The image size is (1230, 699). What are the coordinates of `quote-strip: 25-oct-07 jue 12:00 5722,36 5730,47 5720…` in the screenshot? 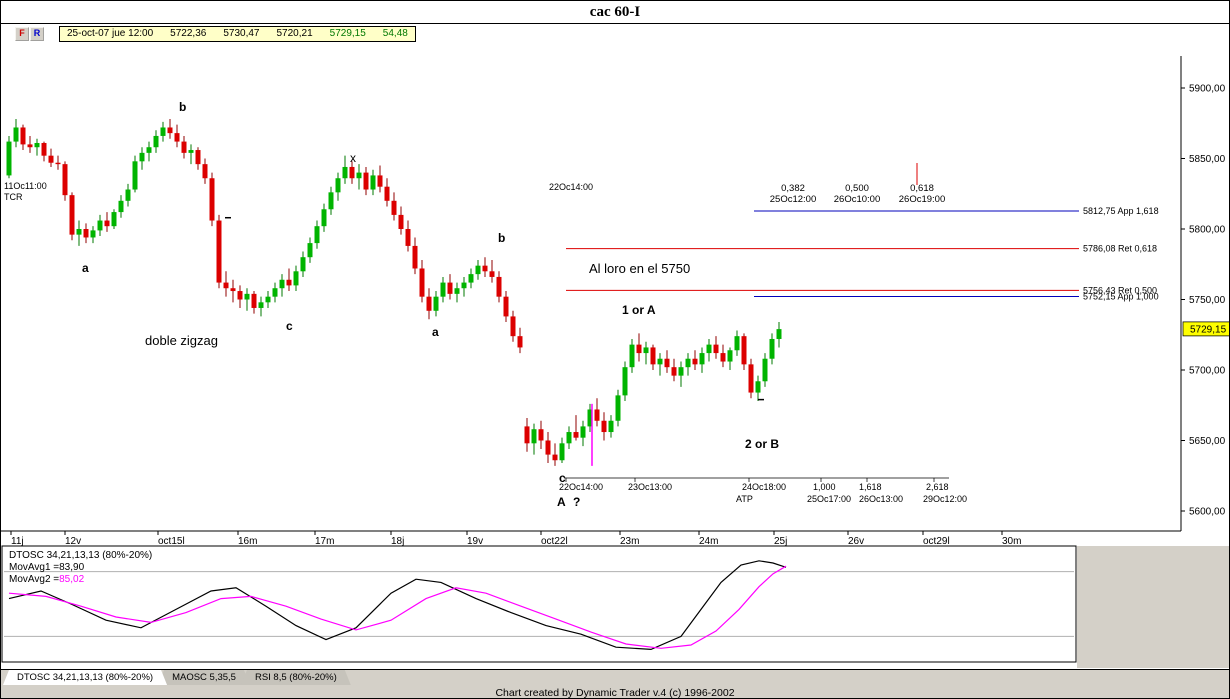 It's located at (237, 33).